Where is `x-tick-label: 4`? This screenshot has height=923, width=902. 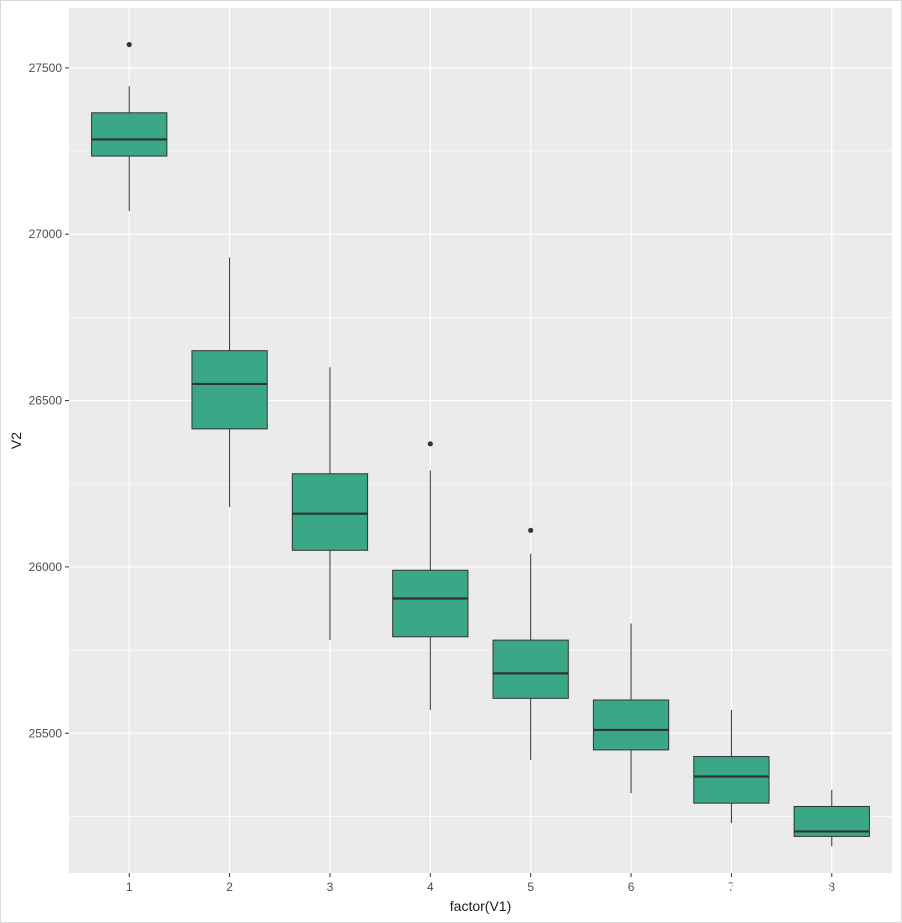
x-tick-label: 4 is located at coordinates (430, 887).